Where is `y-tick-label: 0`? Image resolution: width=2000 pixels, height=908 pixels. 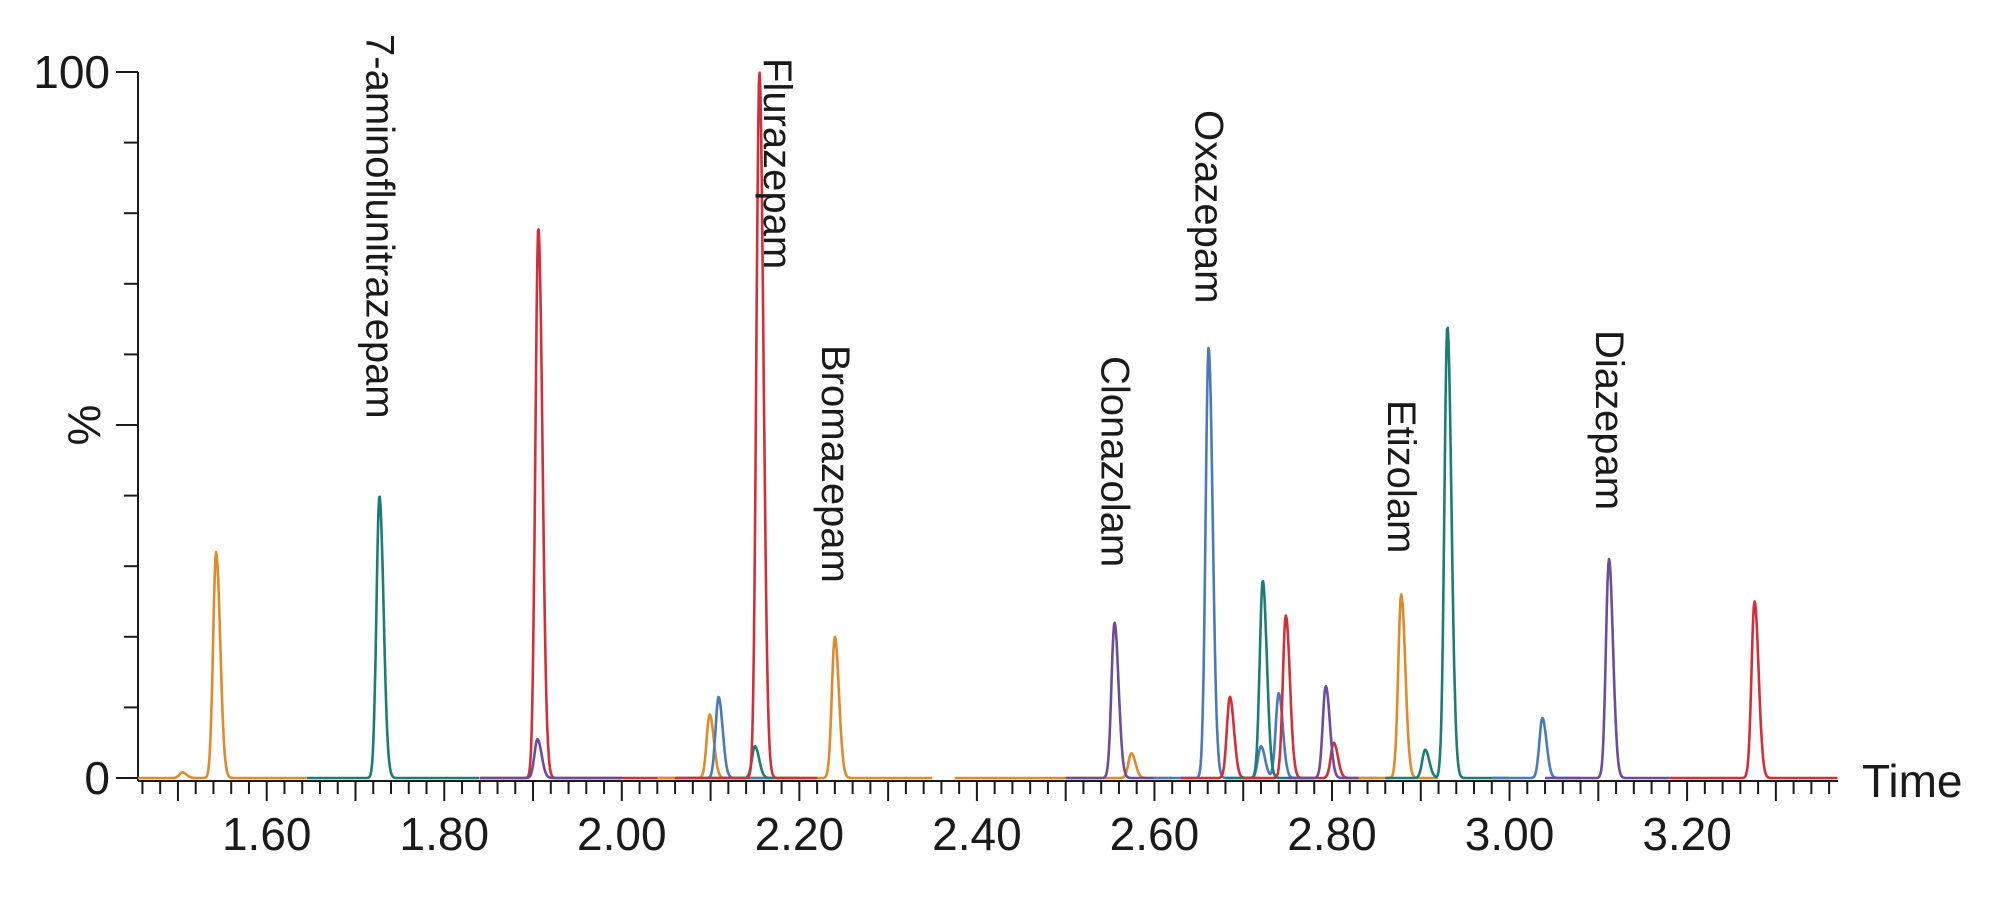
y-tick-label: 0 is located at coordinates (97, 778).